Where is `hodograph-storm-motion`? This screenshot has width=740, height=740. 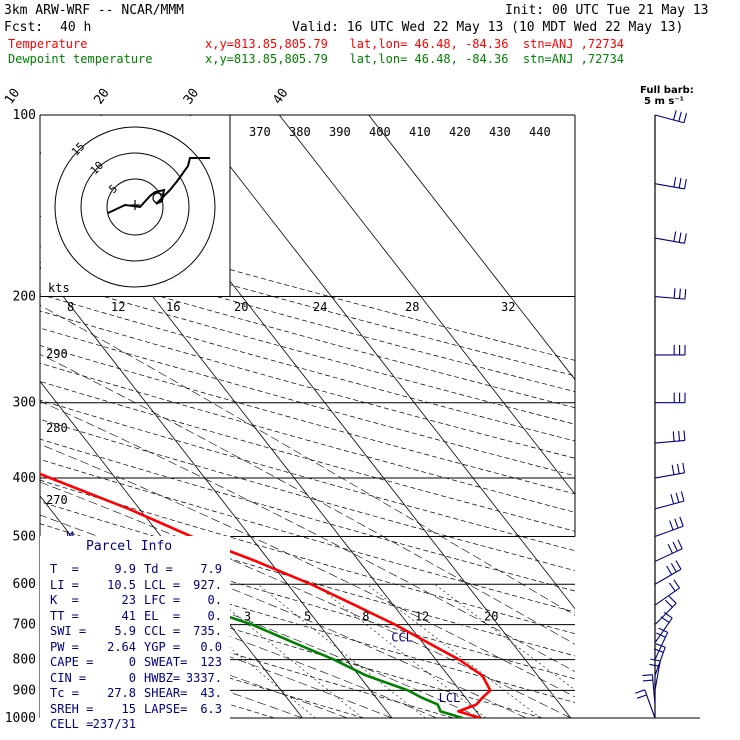
hodograph-storm-motion is located at coordinates (158, 198).